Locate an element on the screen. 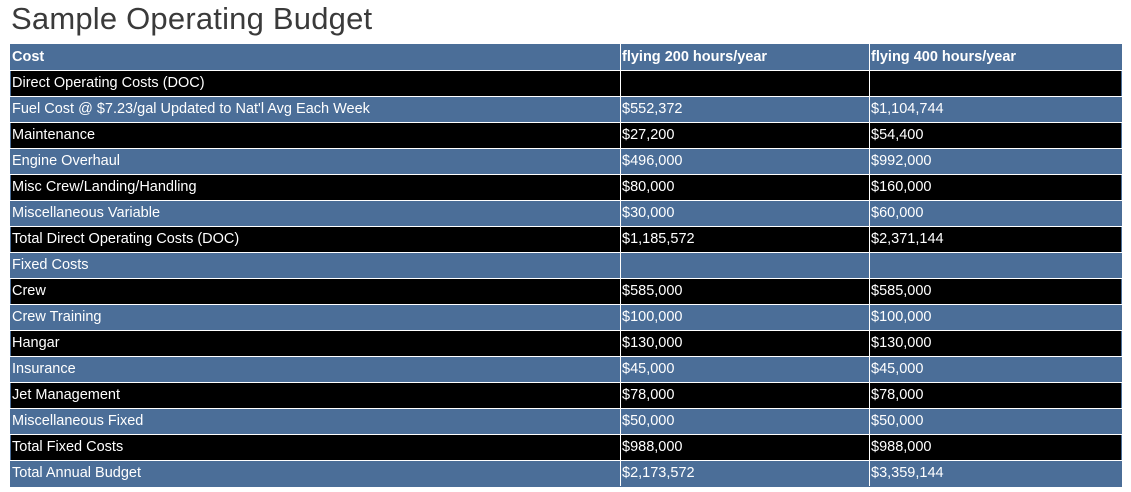 The width and height of the screenshot is (1131, 492). table-row: Miscellaneous Fixed $50,000 $50,000 is located at coordinates (566, 421).